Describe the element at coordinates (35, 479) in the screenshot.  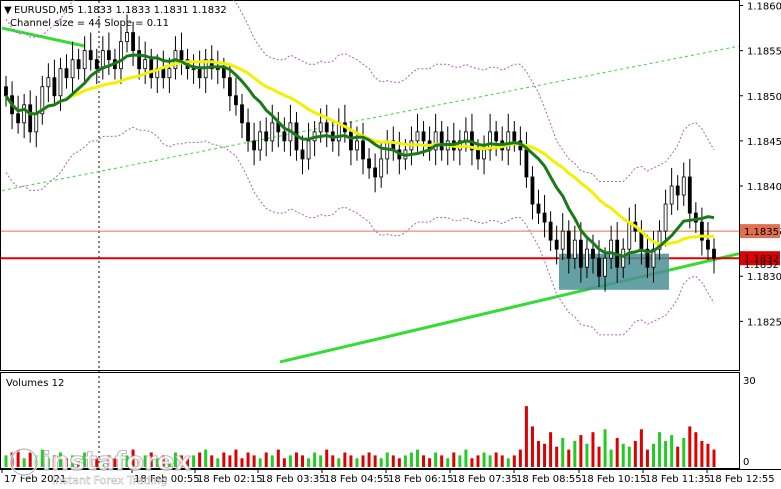
I see `time-tick-label: 17 Feb 2021` at that location.